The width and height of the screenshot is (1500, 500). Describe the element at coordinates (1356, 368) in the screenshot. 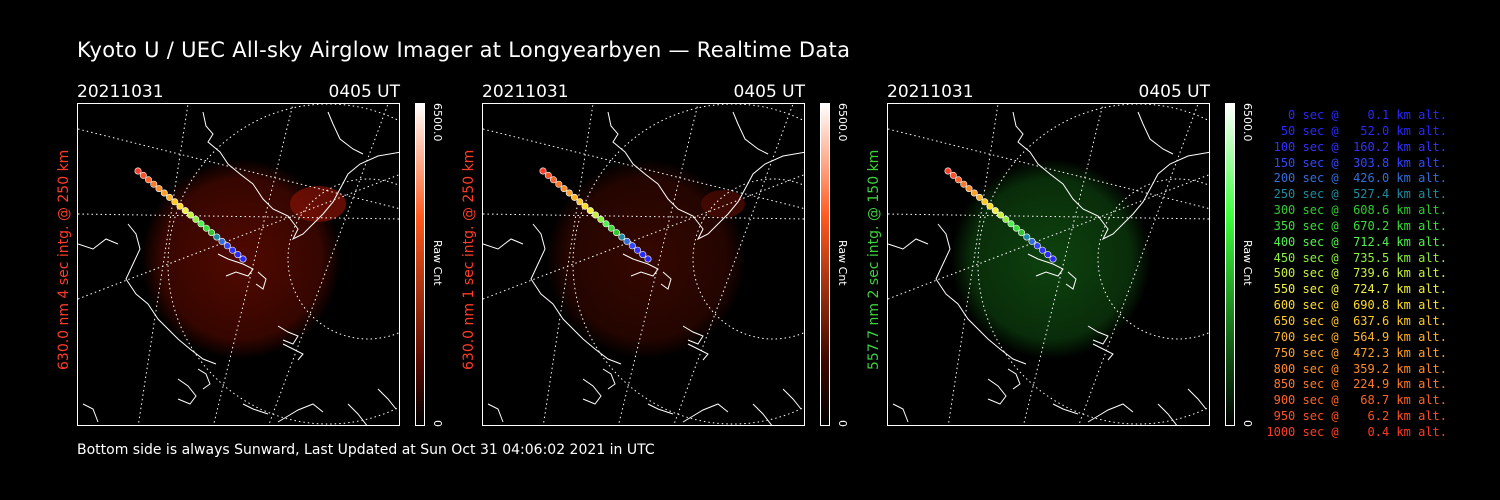

I see `legend-row: 800 sec @ 359.2 km alt.` at that location.